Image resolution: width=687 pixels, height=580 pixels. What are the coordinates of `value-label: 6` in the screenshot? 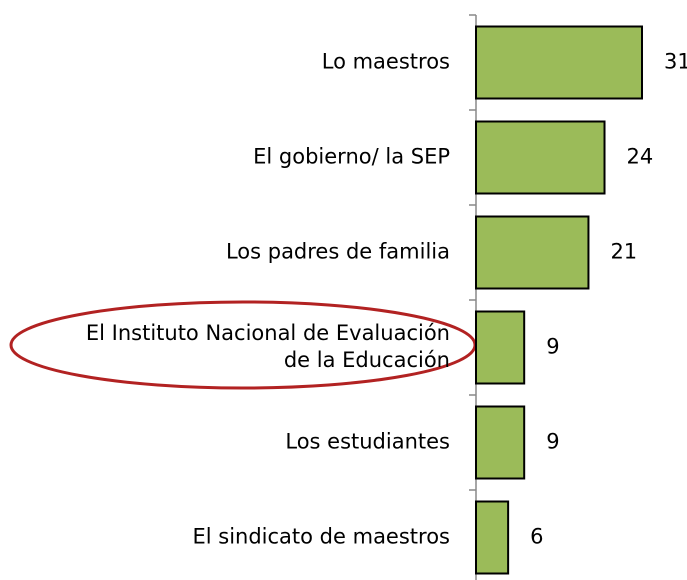 It's located at (536, 537).